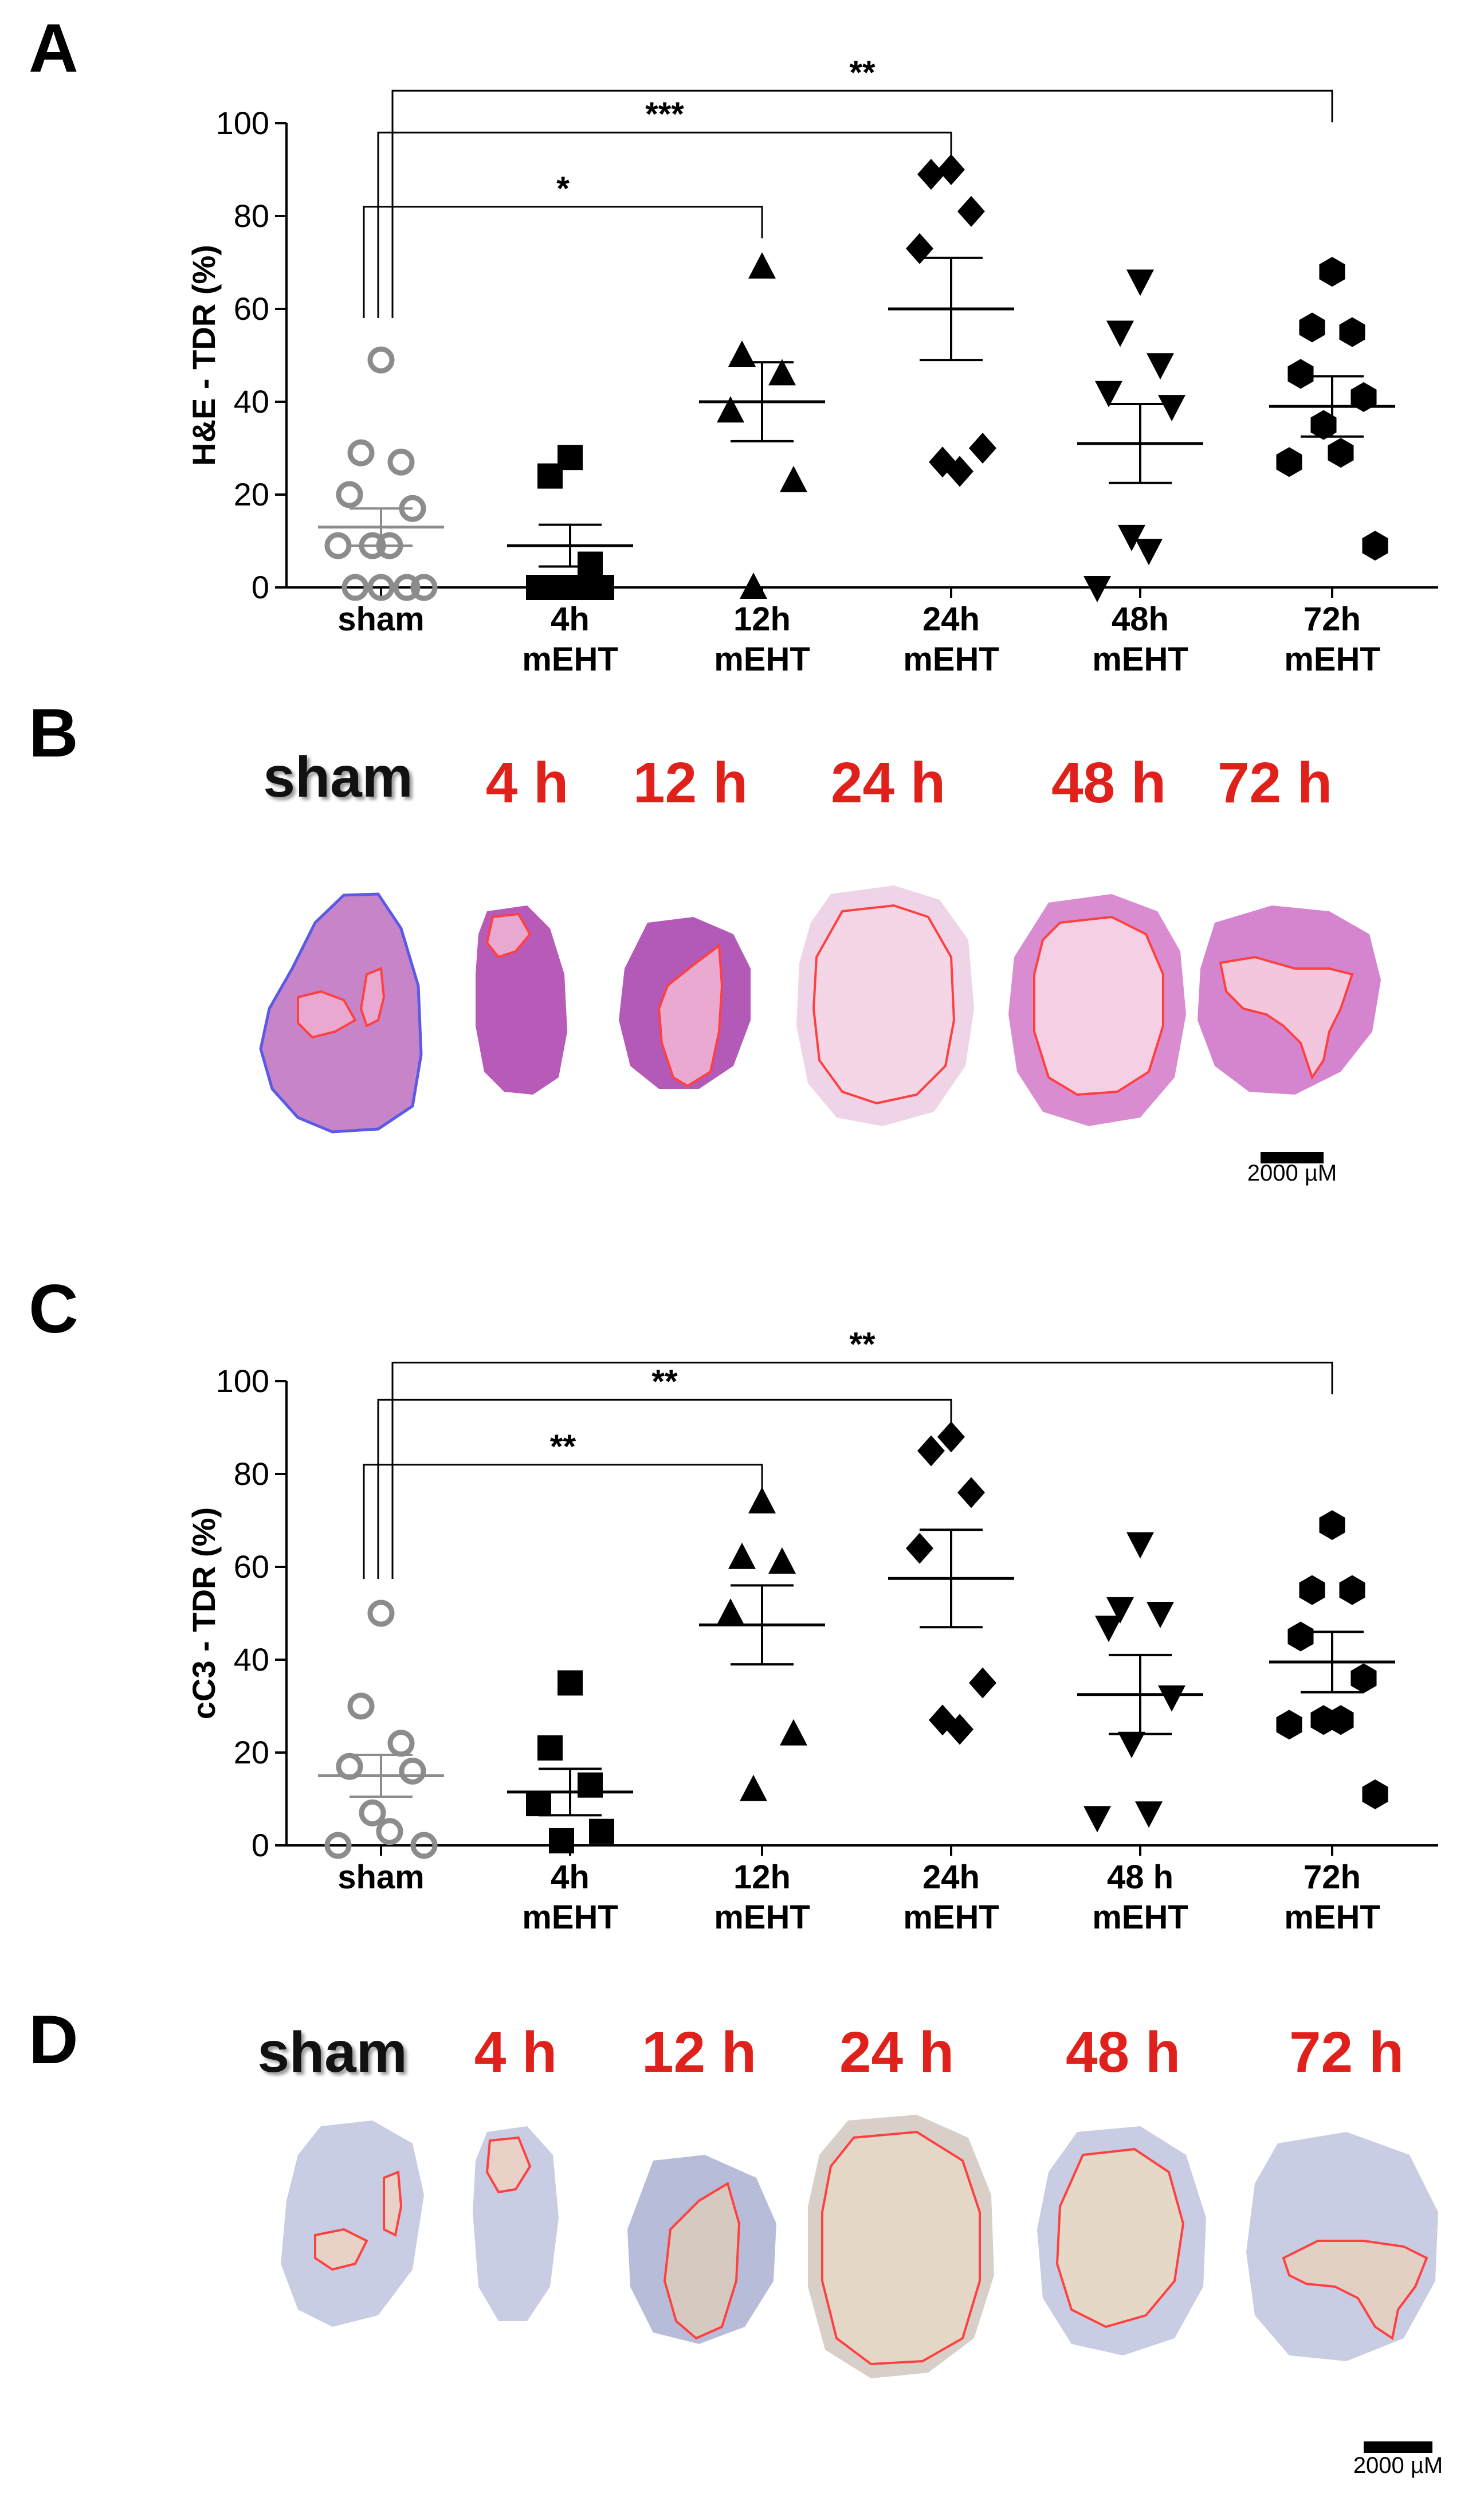  What do you see at coordinates (897, 2052) in the screenshot?
I see `time-label-d-24h: 24 h` at bounding box center [897, 2052].